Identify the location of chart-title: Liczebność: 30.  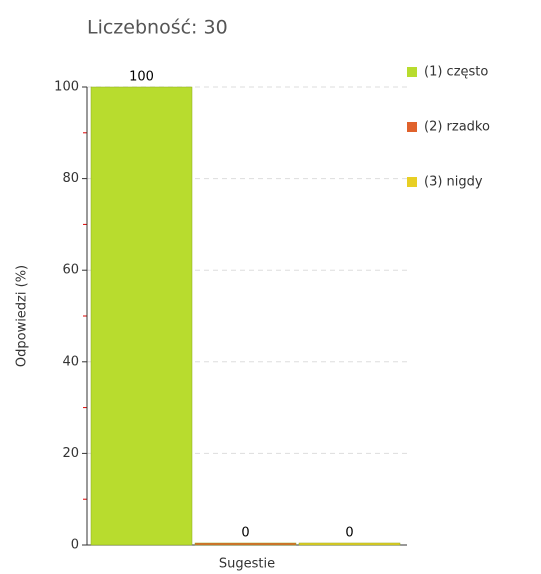
(157, 28).